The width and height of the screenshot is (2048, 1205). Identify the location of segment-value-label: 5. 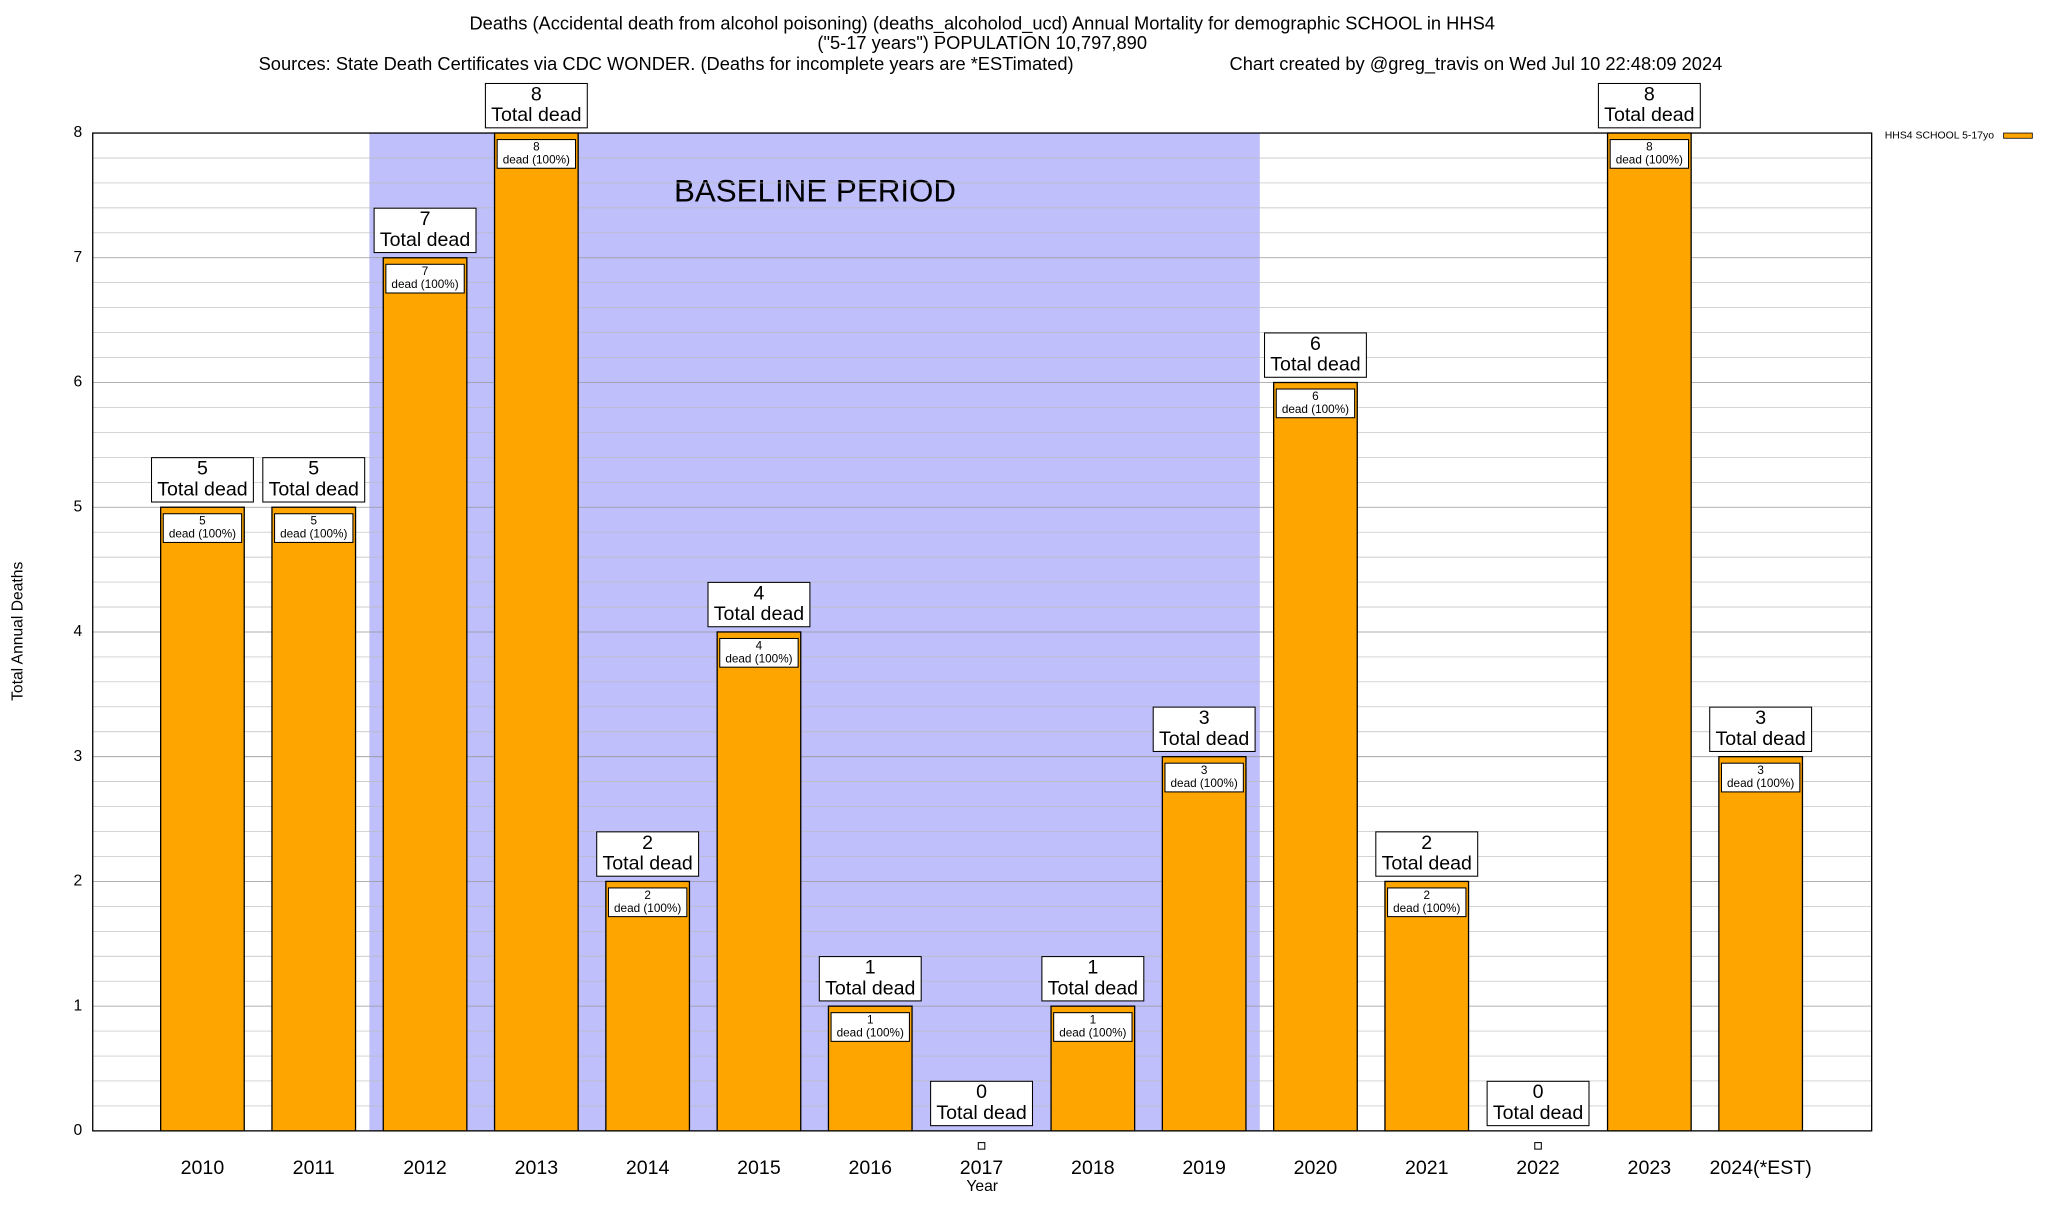
(313, 521).